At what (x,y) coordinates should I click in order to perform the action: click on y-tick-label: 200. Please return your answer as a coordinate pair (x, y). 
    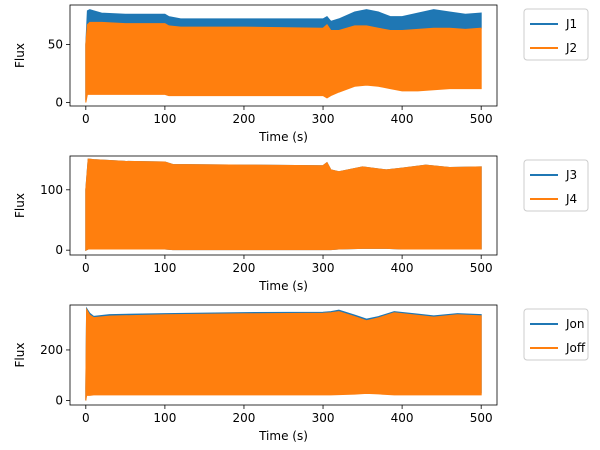
    Looking at the image, I should click on (51, 350).